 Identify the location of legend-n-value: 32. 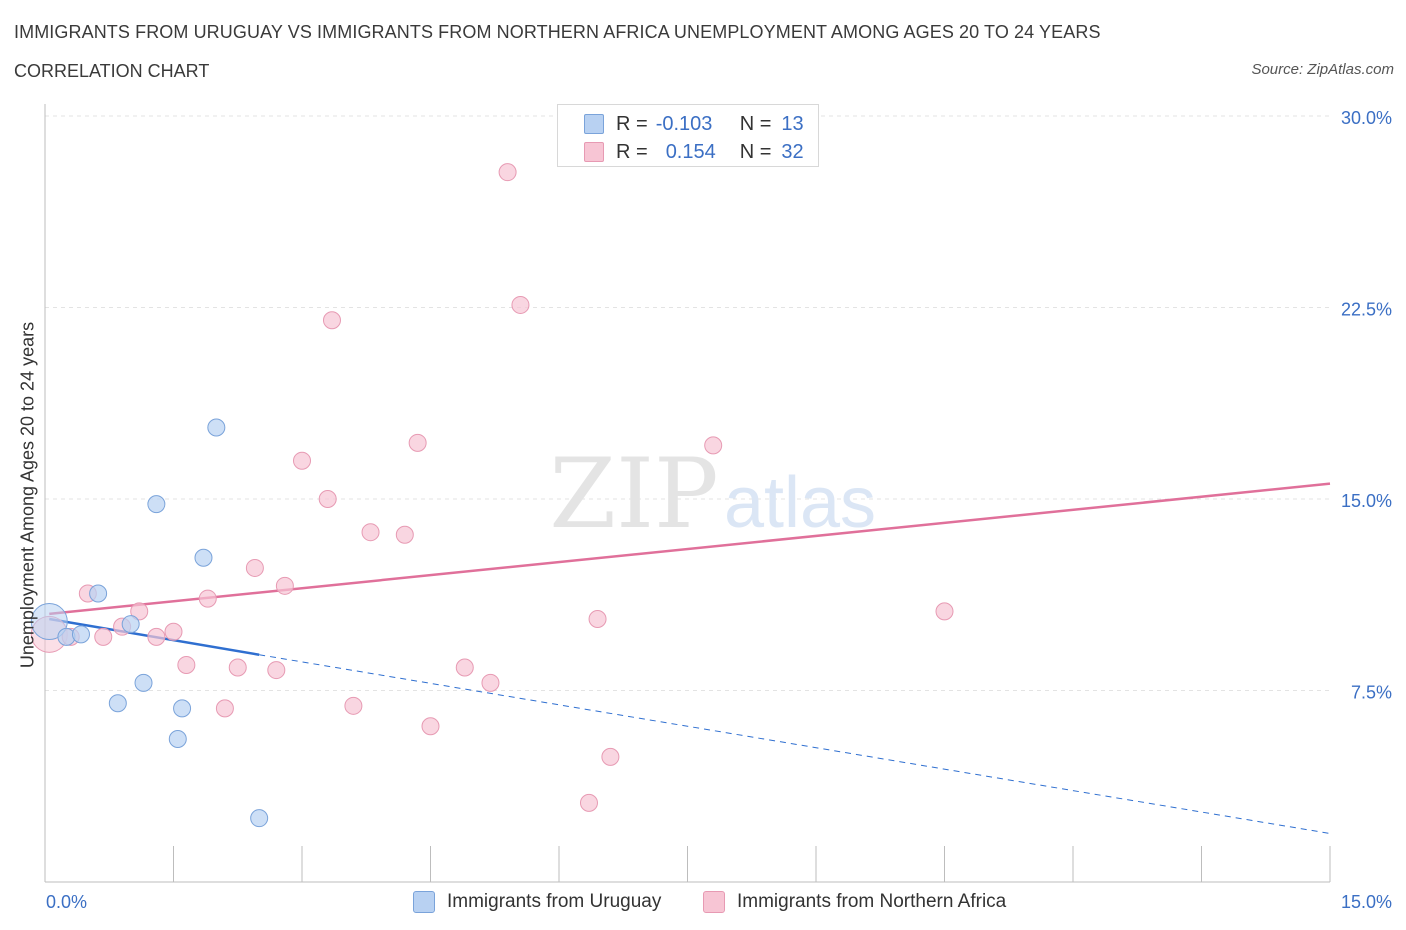
(792, 151).